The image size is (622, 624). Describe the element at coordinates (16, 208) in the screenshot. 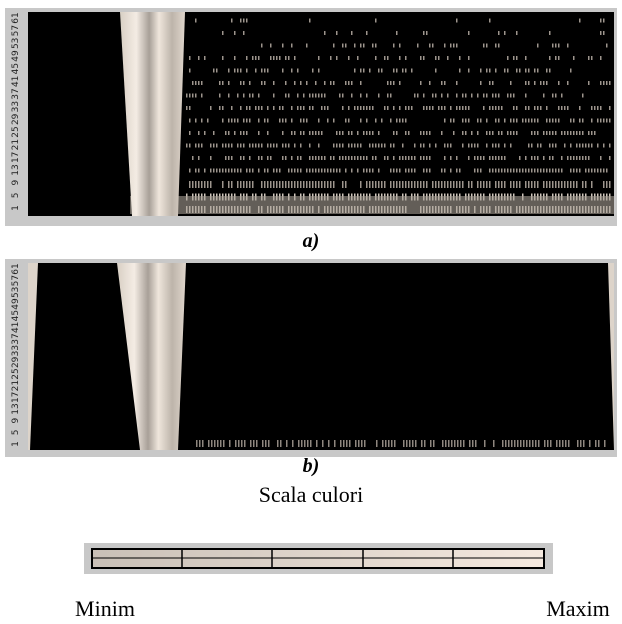

I see `y-tick-label: 1` at that location.